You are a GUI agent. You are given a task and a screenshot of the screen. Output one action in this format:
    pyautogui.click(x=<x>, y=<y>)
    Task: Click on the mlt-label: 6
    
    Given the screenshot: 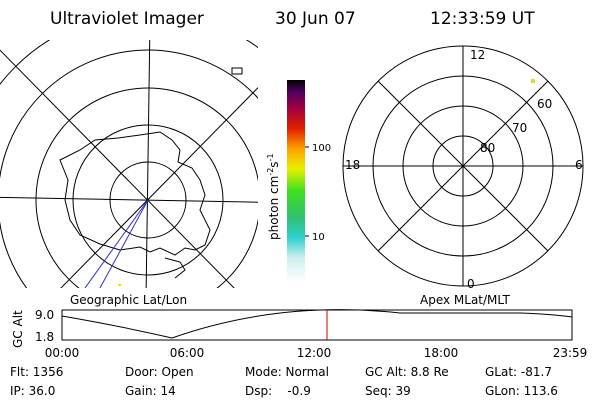 What is the action you would take?
    pyautogui.click(x=579, y=165)
    